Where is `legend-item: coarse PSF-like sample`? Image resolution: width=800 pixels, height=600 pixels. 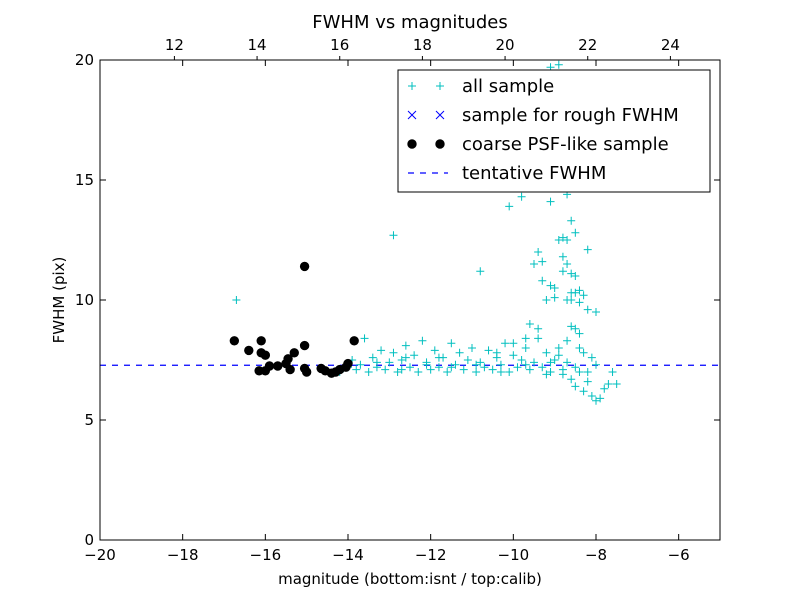
legend-item: coarse PSF-like sample is located at coordinates (538, 144).